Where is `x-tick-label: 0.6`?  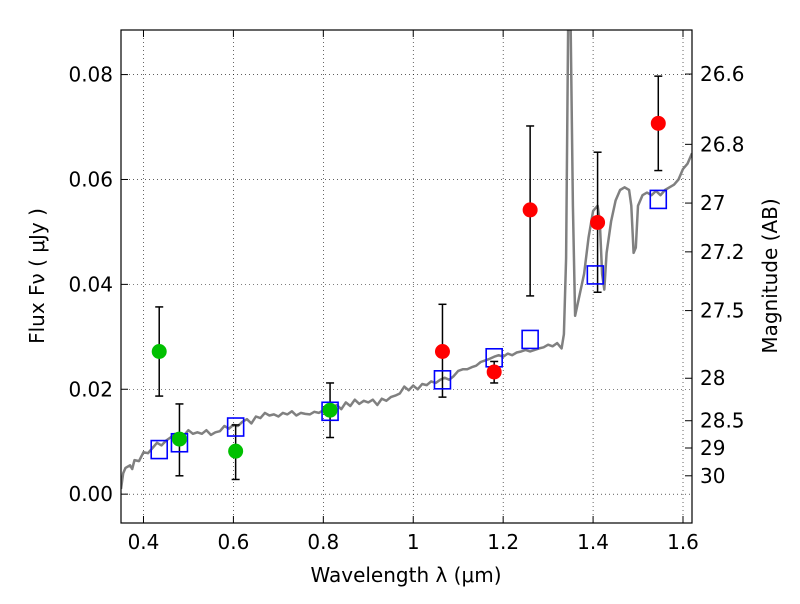 x-tick-label: 0.6 is located at coordinates (233, 542).